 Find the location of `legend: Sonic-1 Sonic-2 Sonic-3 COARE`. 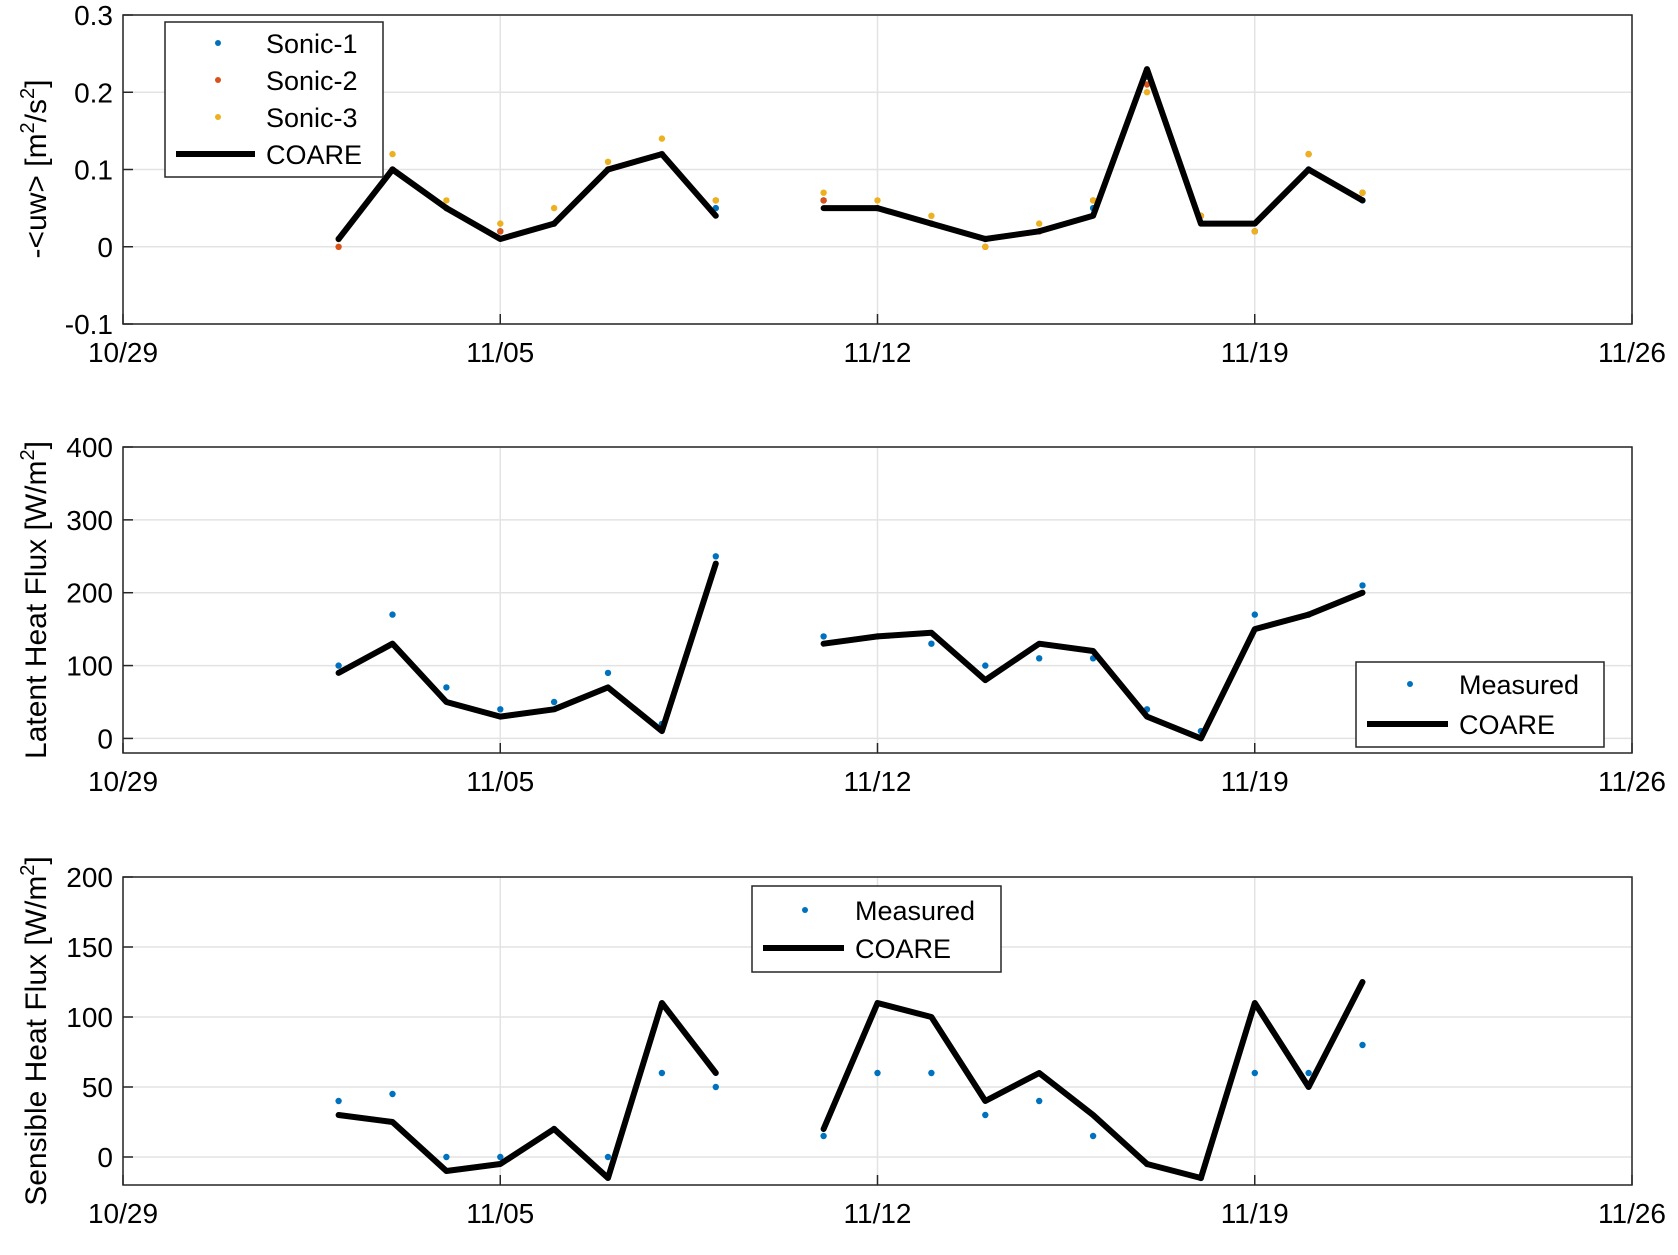

legend: Sonic-1 Sonic-2 Sonic-3 COARE is located at coordinates (274, 99).